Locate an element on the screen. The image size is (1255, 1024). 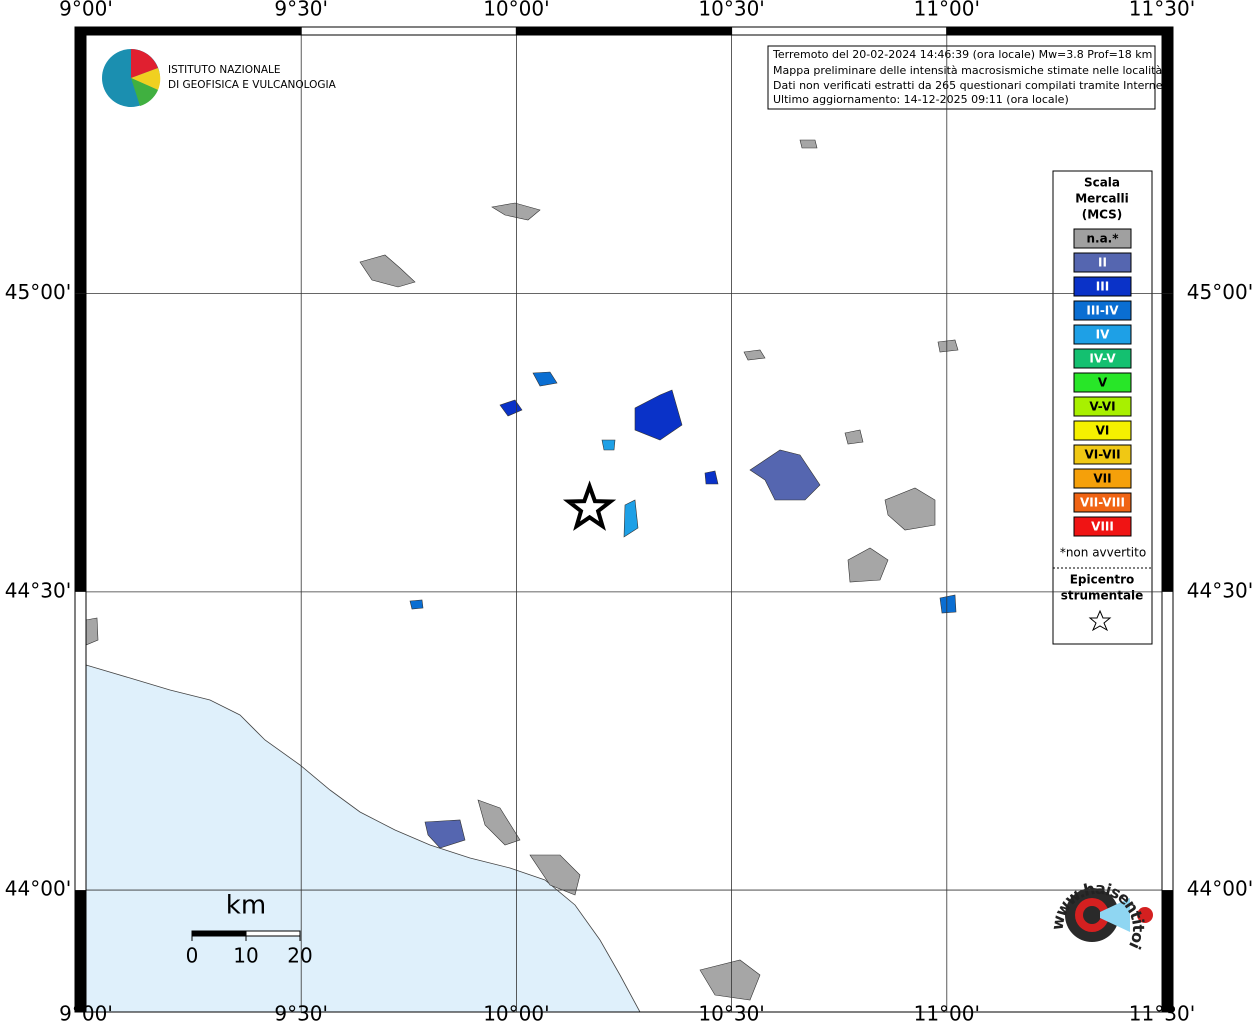
legend-star is located at coordinates (1100, 620).